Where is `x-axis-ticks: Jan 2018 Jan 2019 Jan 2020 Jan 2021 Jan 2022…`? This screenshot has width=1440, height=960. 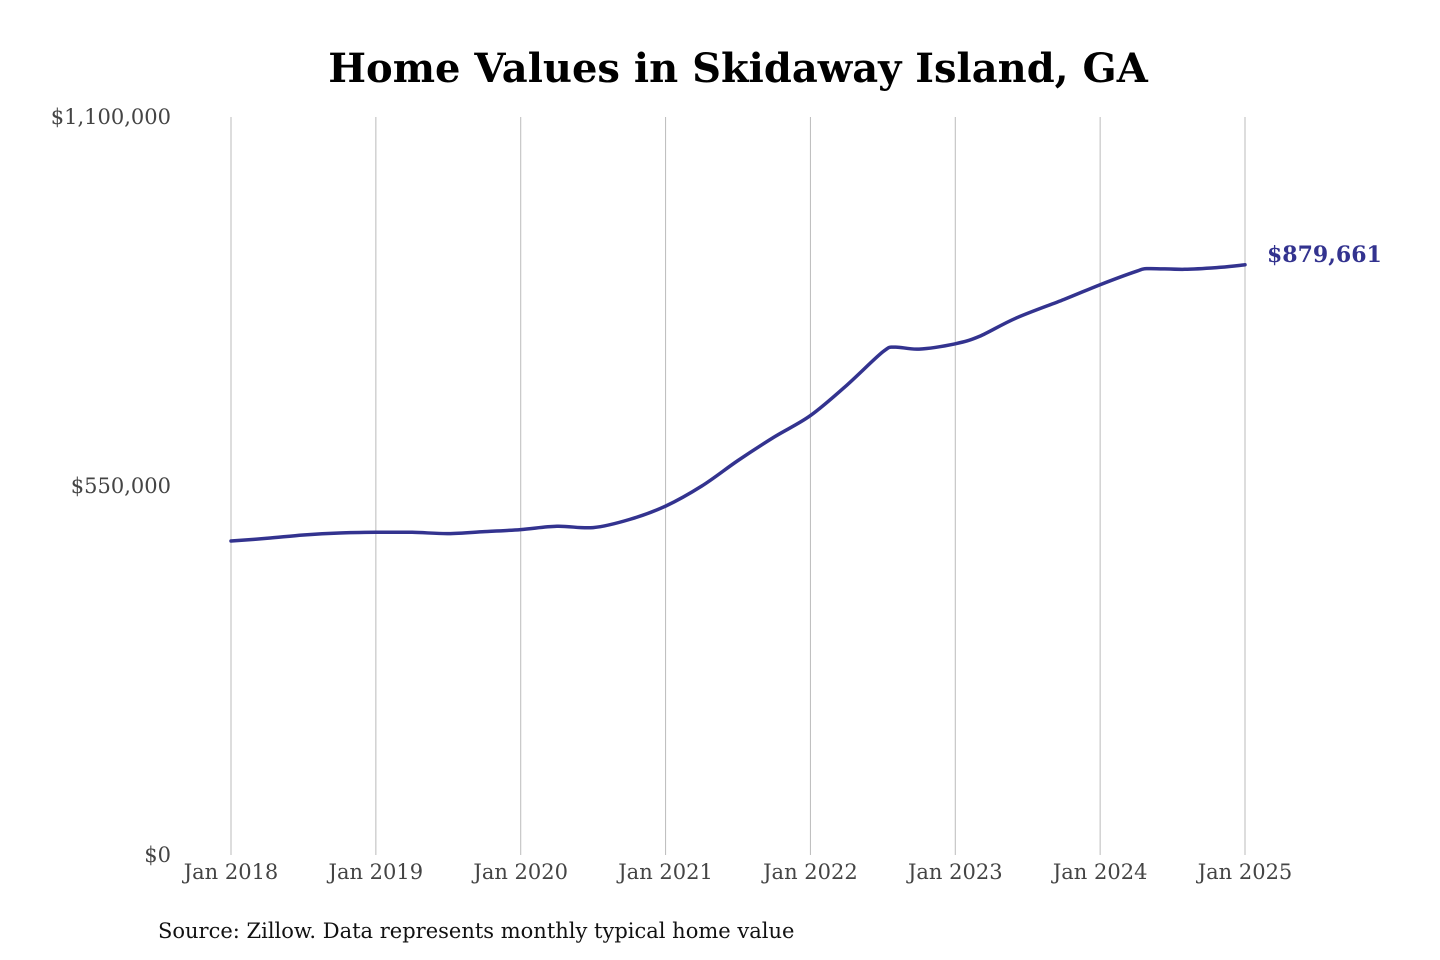
x-axis-ticks: Jan 2018 Jan 2019 Jan 2020 Jan 2021 Jan 2022… is located at coordinates (737, 872).